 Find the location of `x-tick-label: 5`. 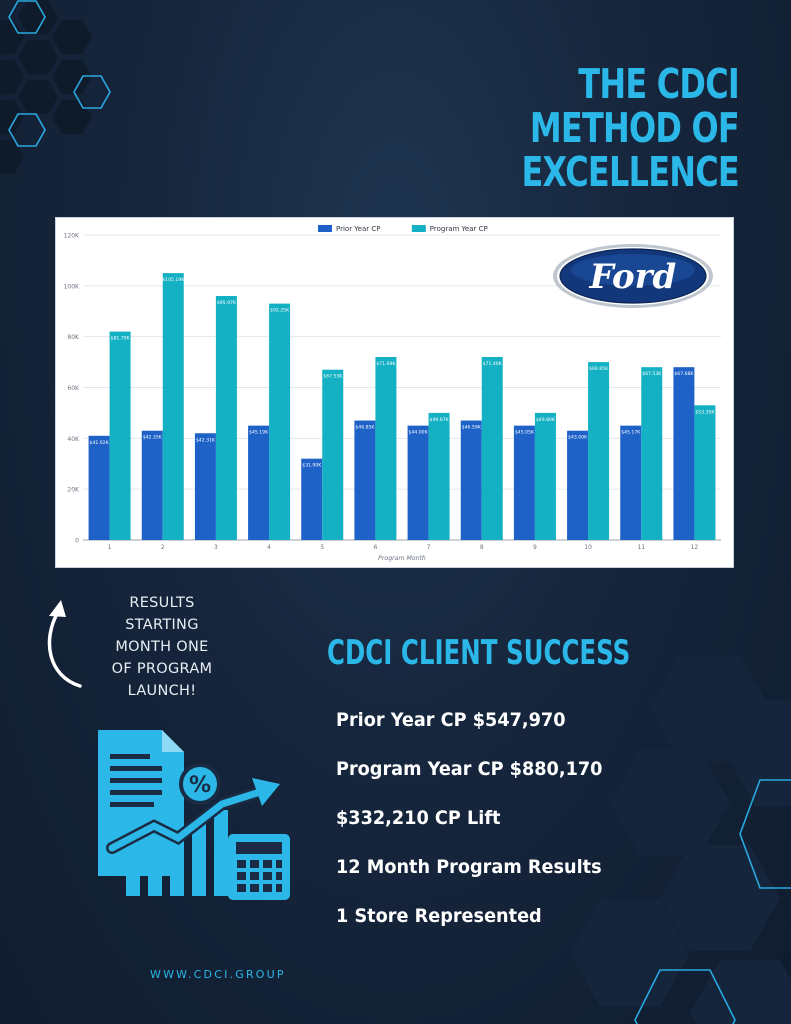

x-tick-label: 5 is located at coordinates (322, 547).